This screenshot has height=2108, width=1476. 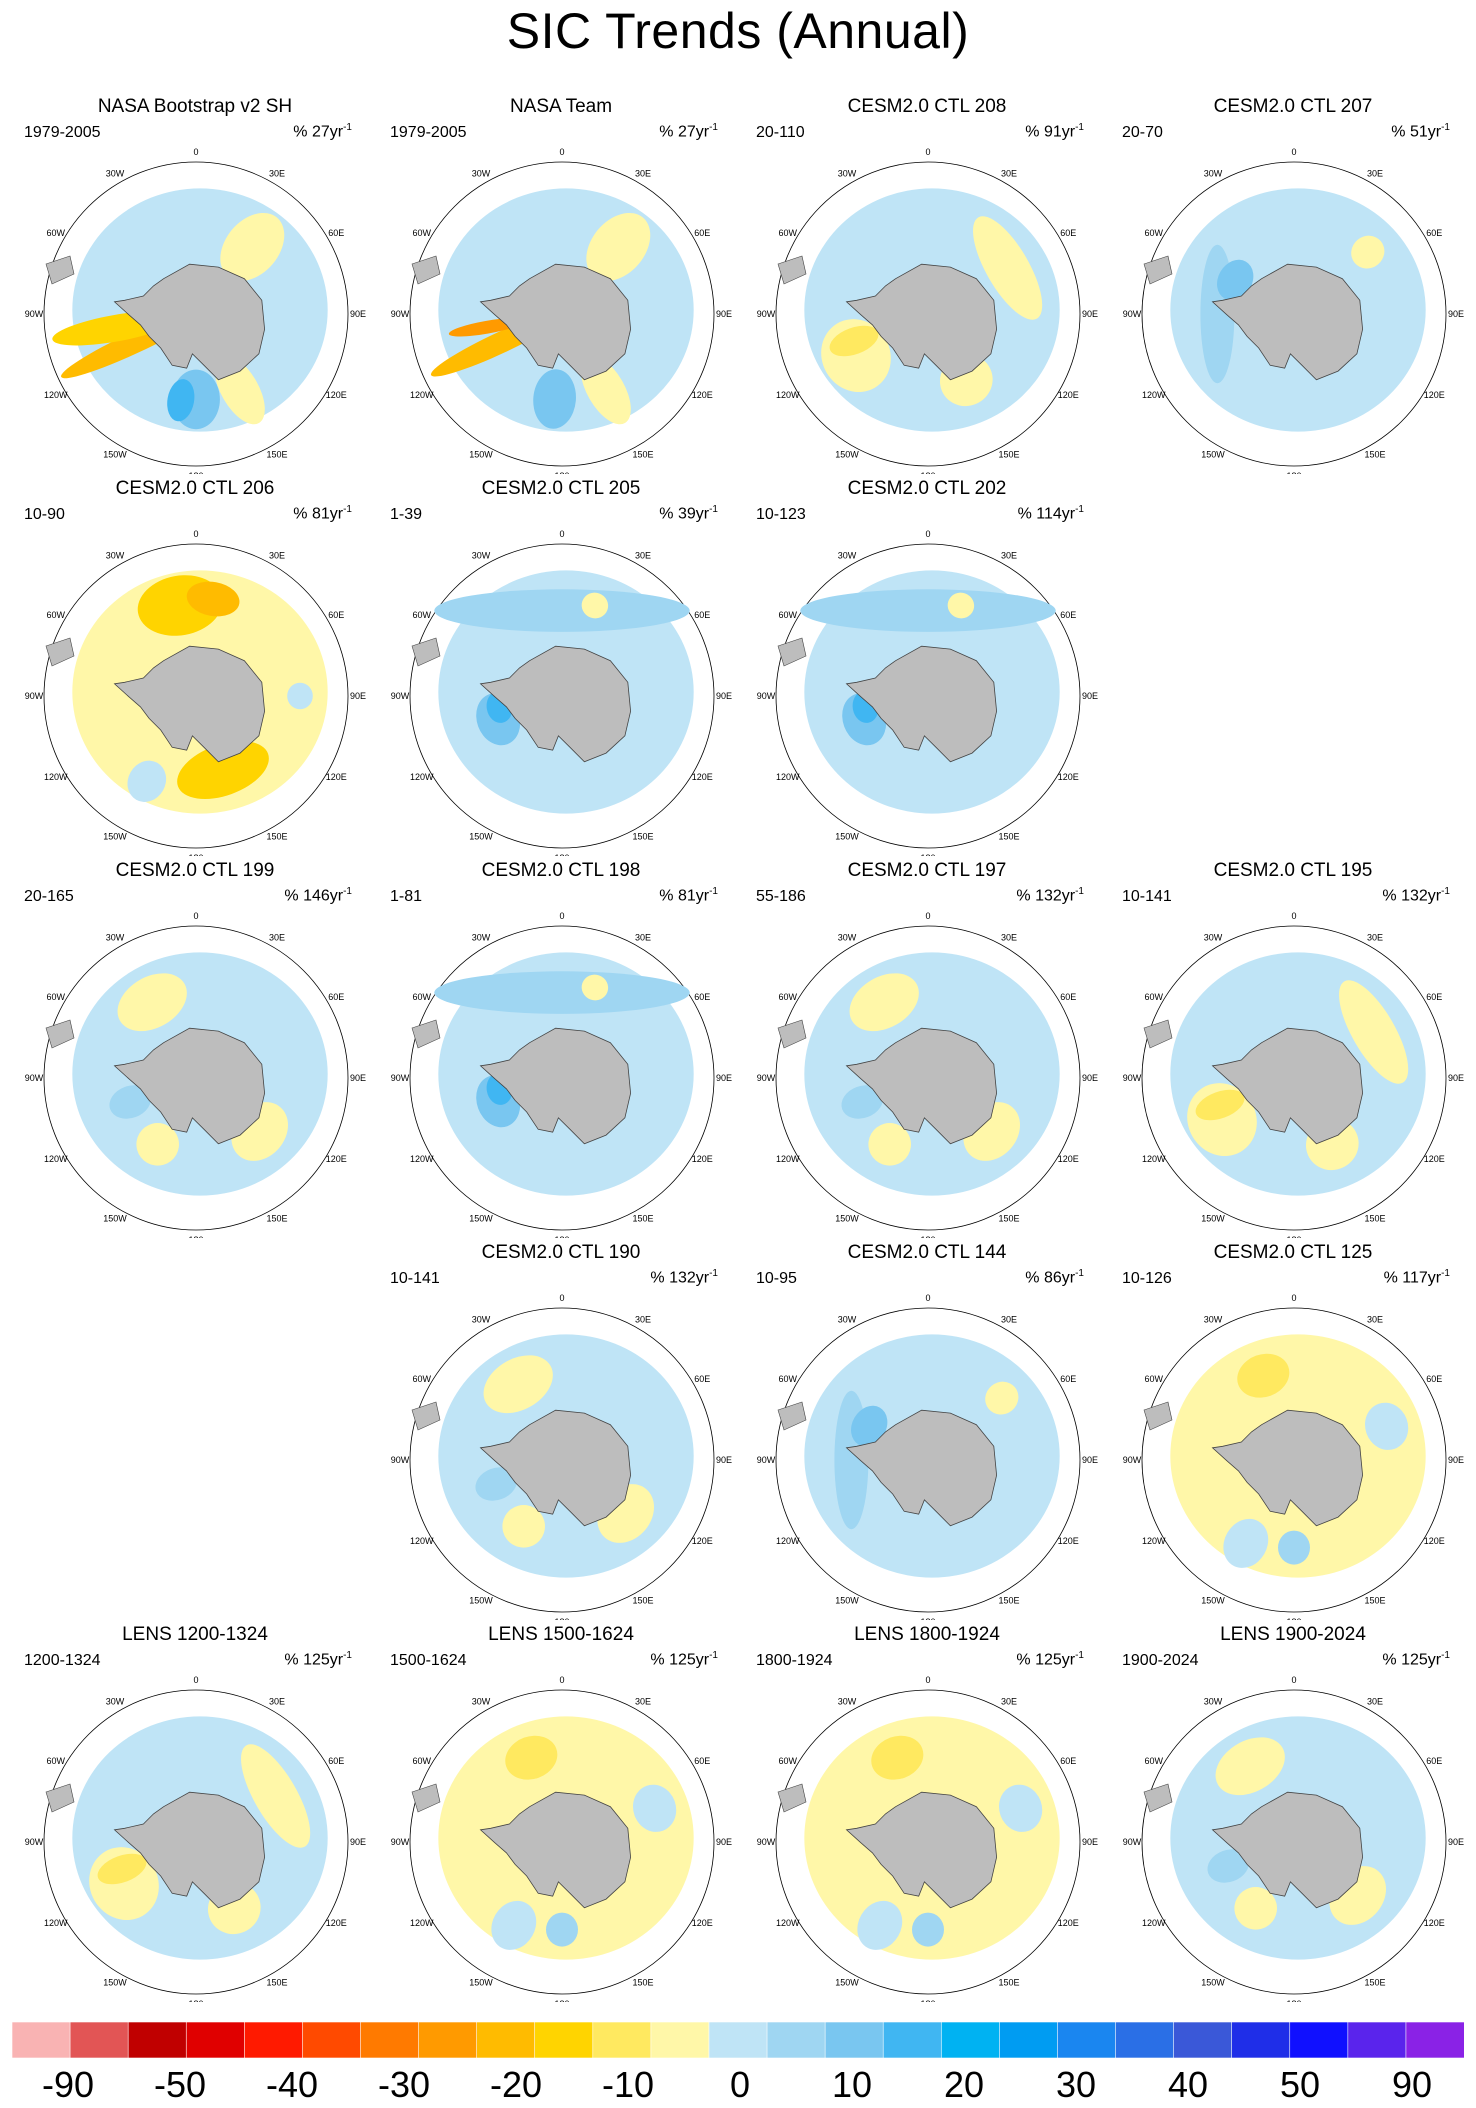 I want to click on figure-title: SIC Trends (Annual), so click(x=738, y=31).